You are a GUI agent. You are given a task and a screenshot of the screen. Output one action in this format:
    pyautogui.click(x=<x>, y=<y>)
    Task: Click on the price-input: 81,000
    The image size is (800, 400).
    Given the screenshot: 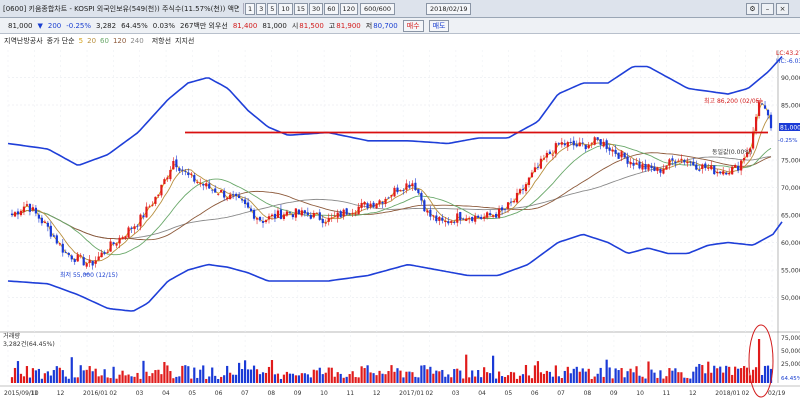 What is the action you would take?
    pyautogui.click(x=20, y=25)
    